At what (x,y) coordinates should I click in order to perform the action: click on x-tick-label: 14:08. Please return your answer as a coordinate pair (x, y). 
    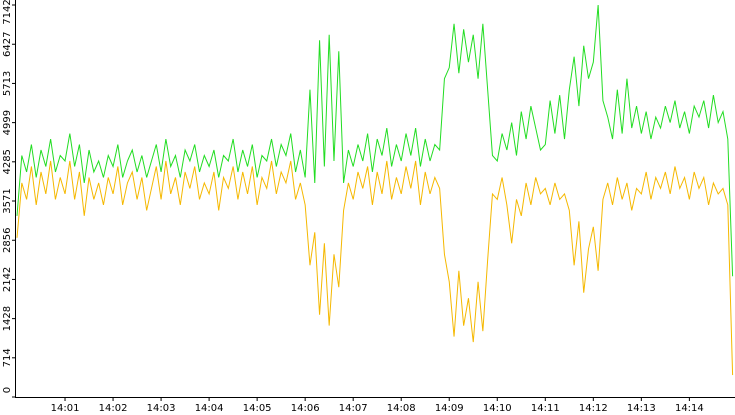
    Looking at the image, I should click on (401, 408).